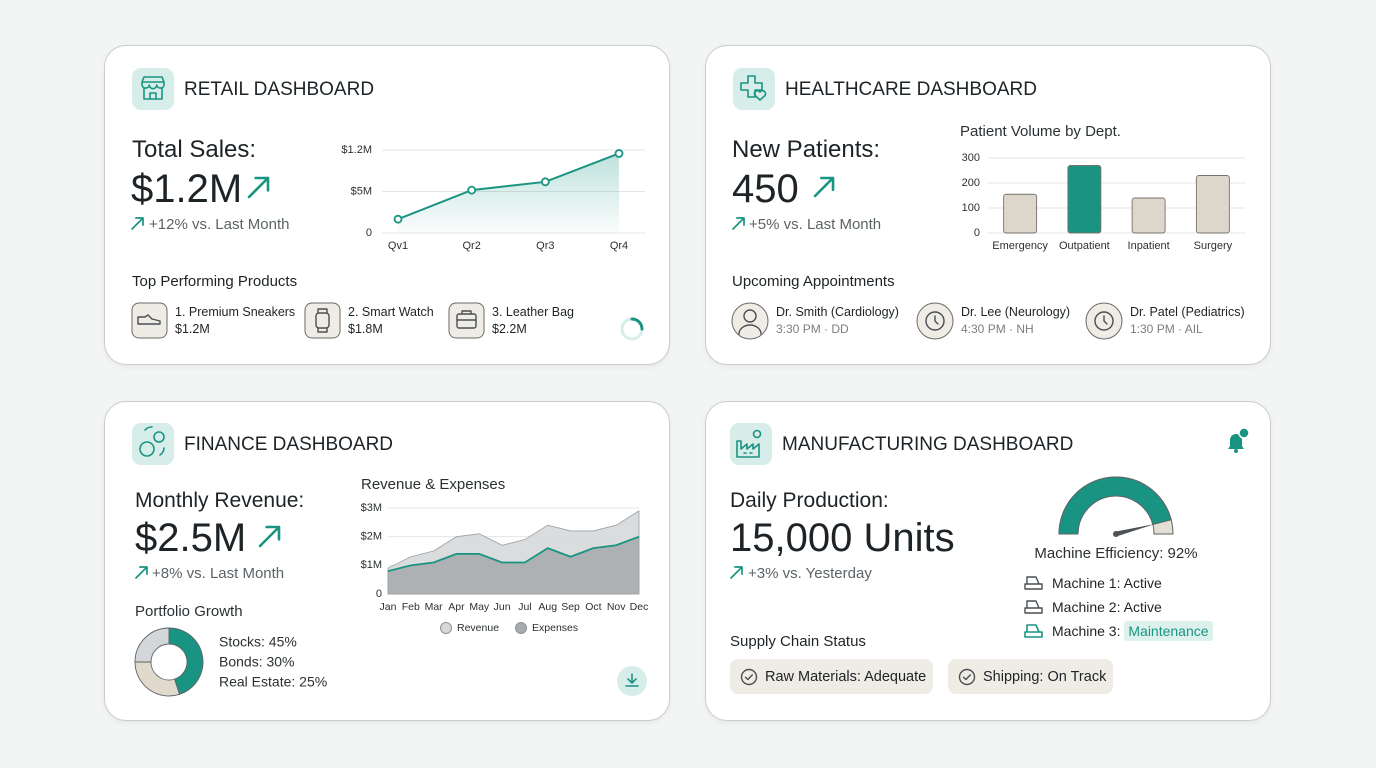 The image size is (1376, 768). I want to click on metric-value: 450, so click(765, 189).